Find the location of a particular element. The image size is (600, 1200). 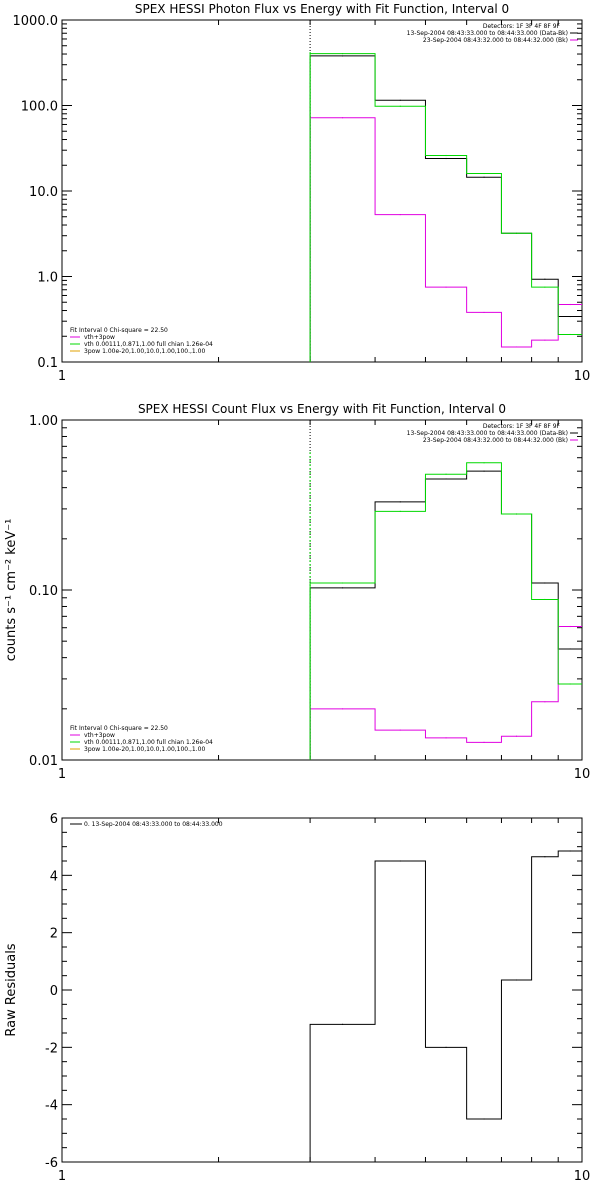

y-axis-label: Raw Residuals is located at coordinates (11, 989).